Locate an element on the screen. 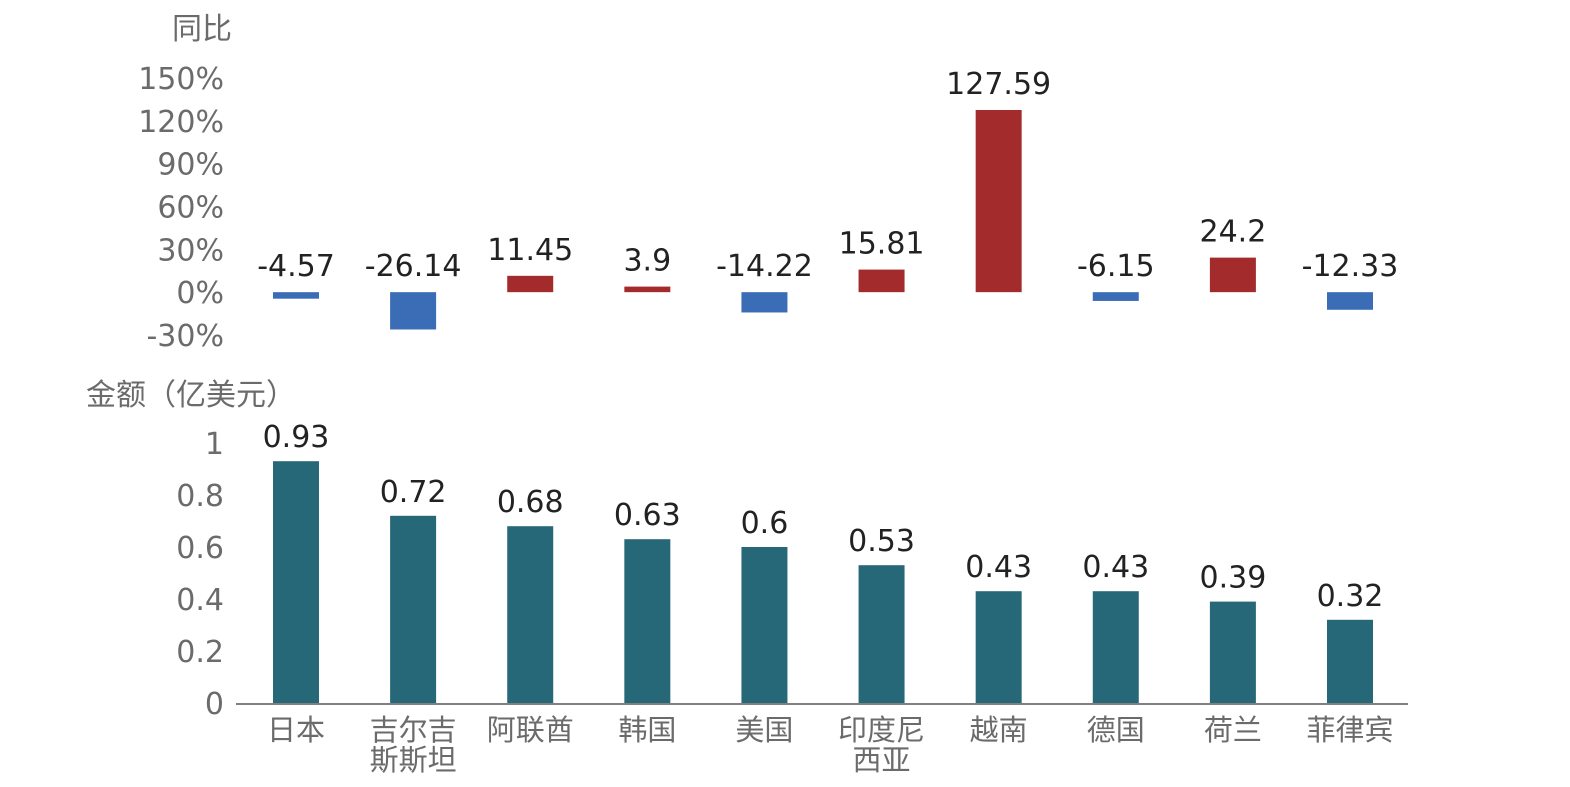 This screenshot has width=1570, height=787. top-bar-value-label: 15.81 is located at coordinates (882, 244).